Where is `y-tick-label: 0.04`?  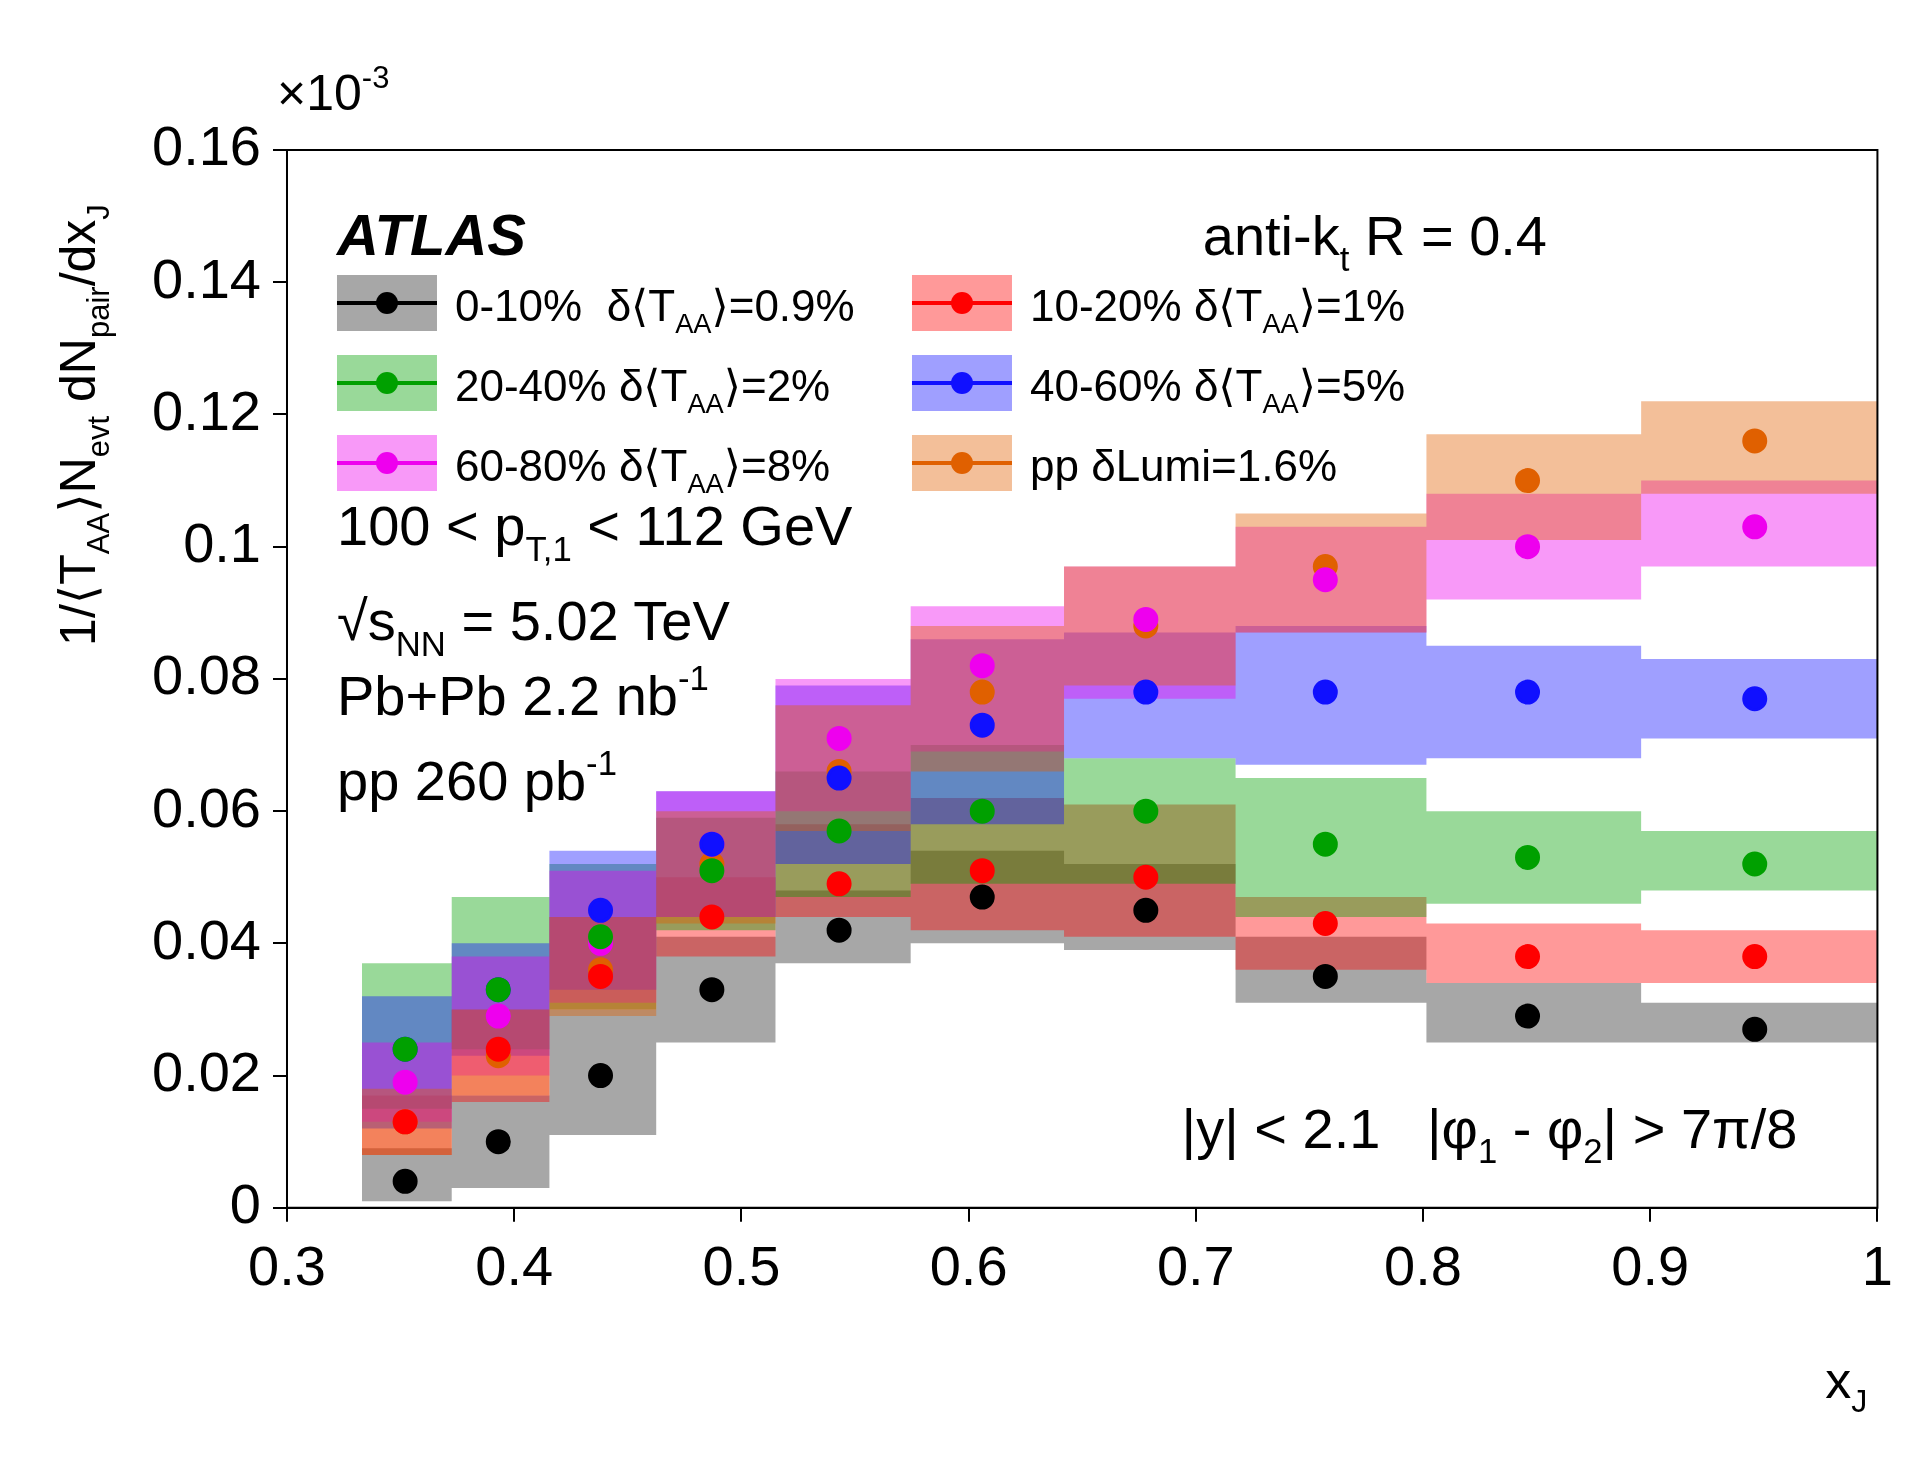 y-tick-label: 0.04 is located at coordinates (206, 939).